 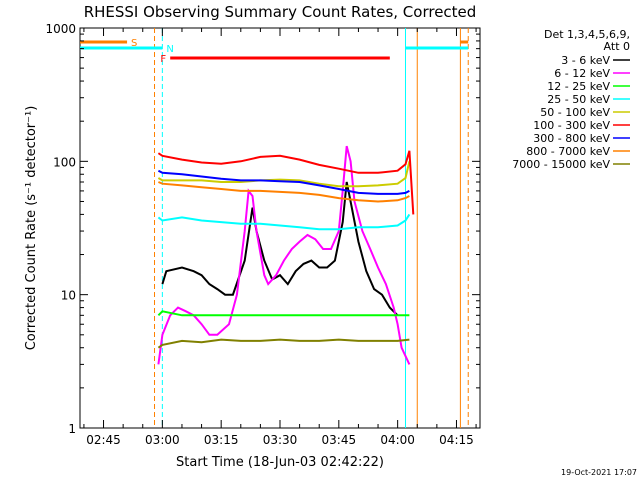 What do you see at coordinates (578, 86) in the screenshot?
I see `legend-label-2: 12 - 25 keV` at bounding box center [578, 86].